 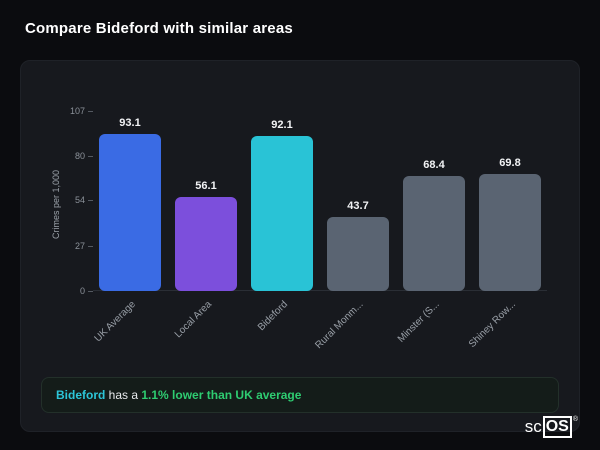 I want to click on y-axis-ticks: 107 80 54 27 0, so click(x=72, y=201).